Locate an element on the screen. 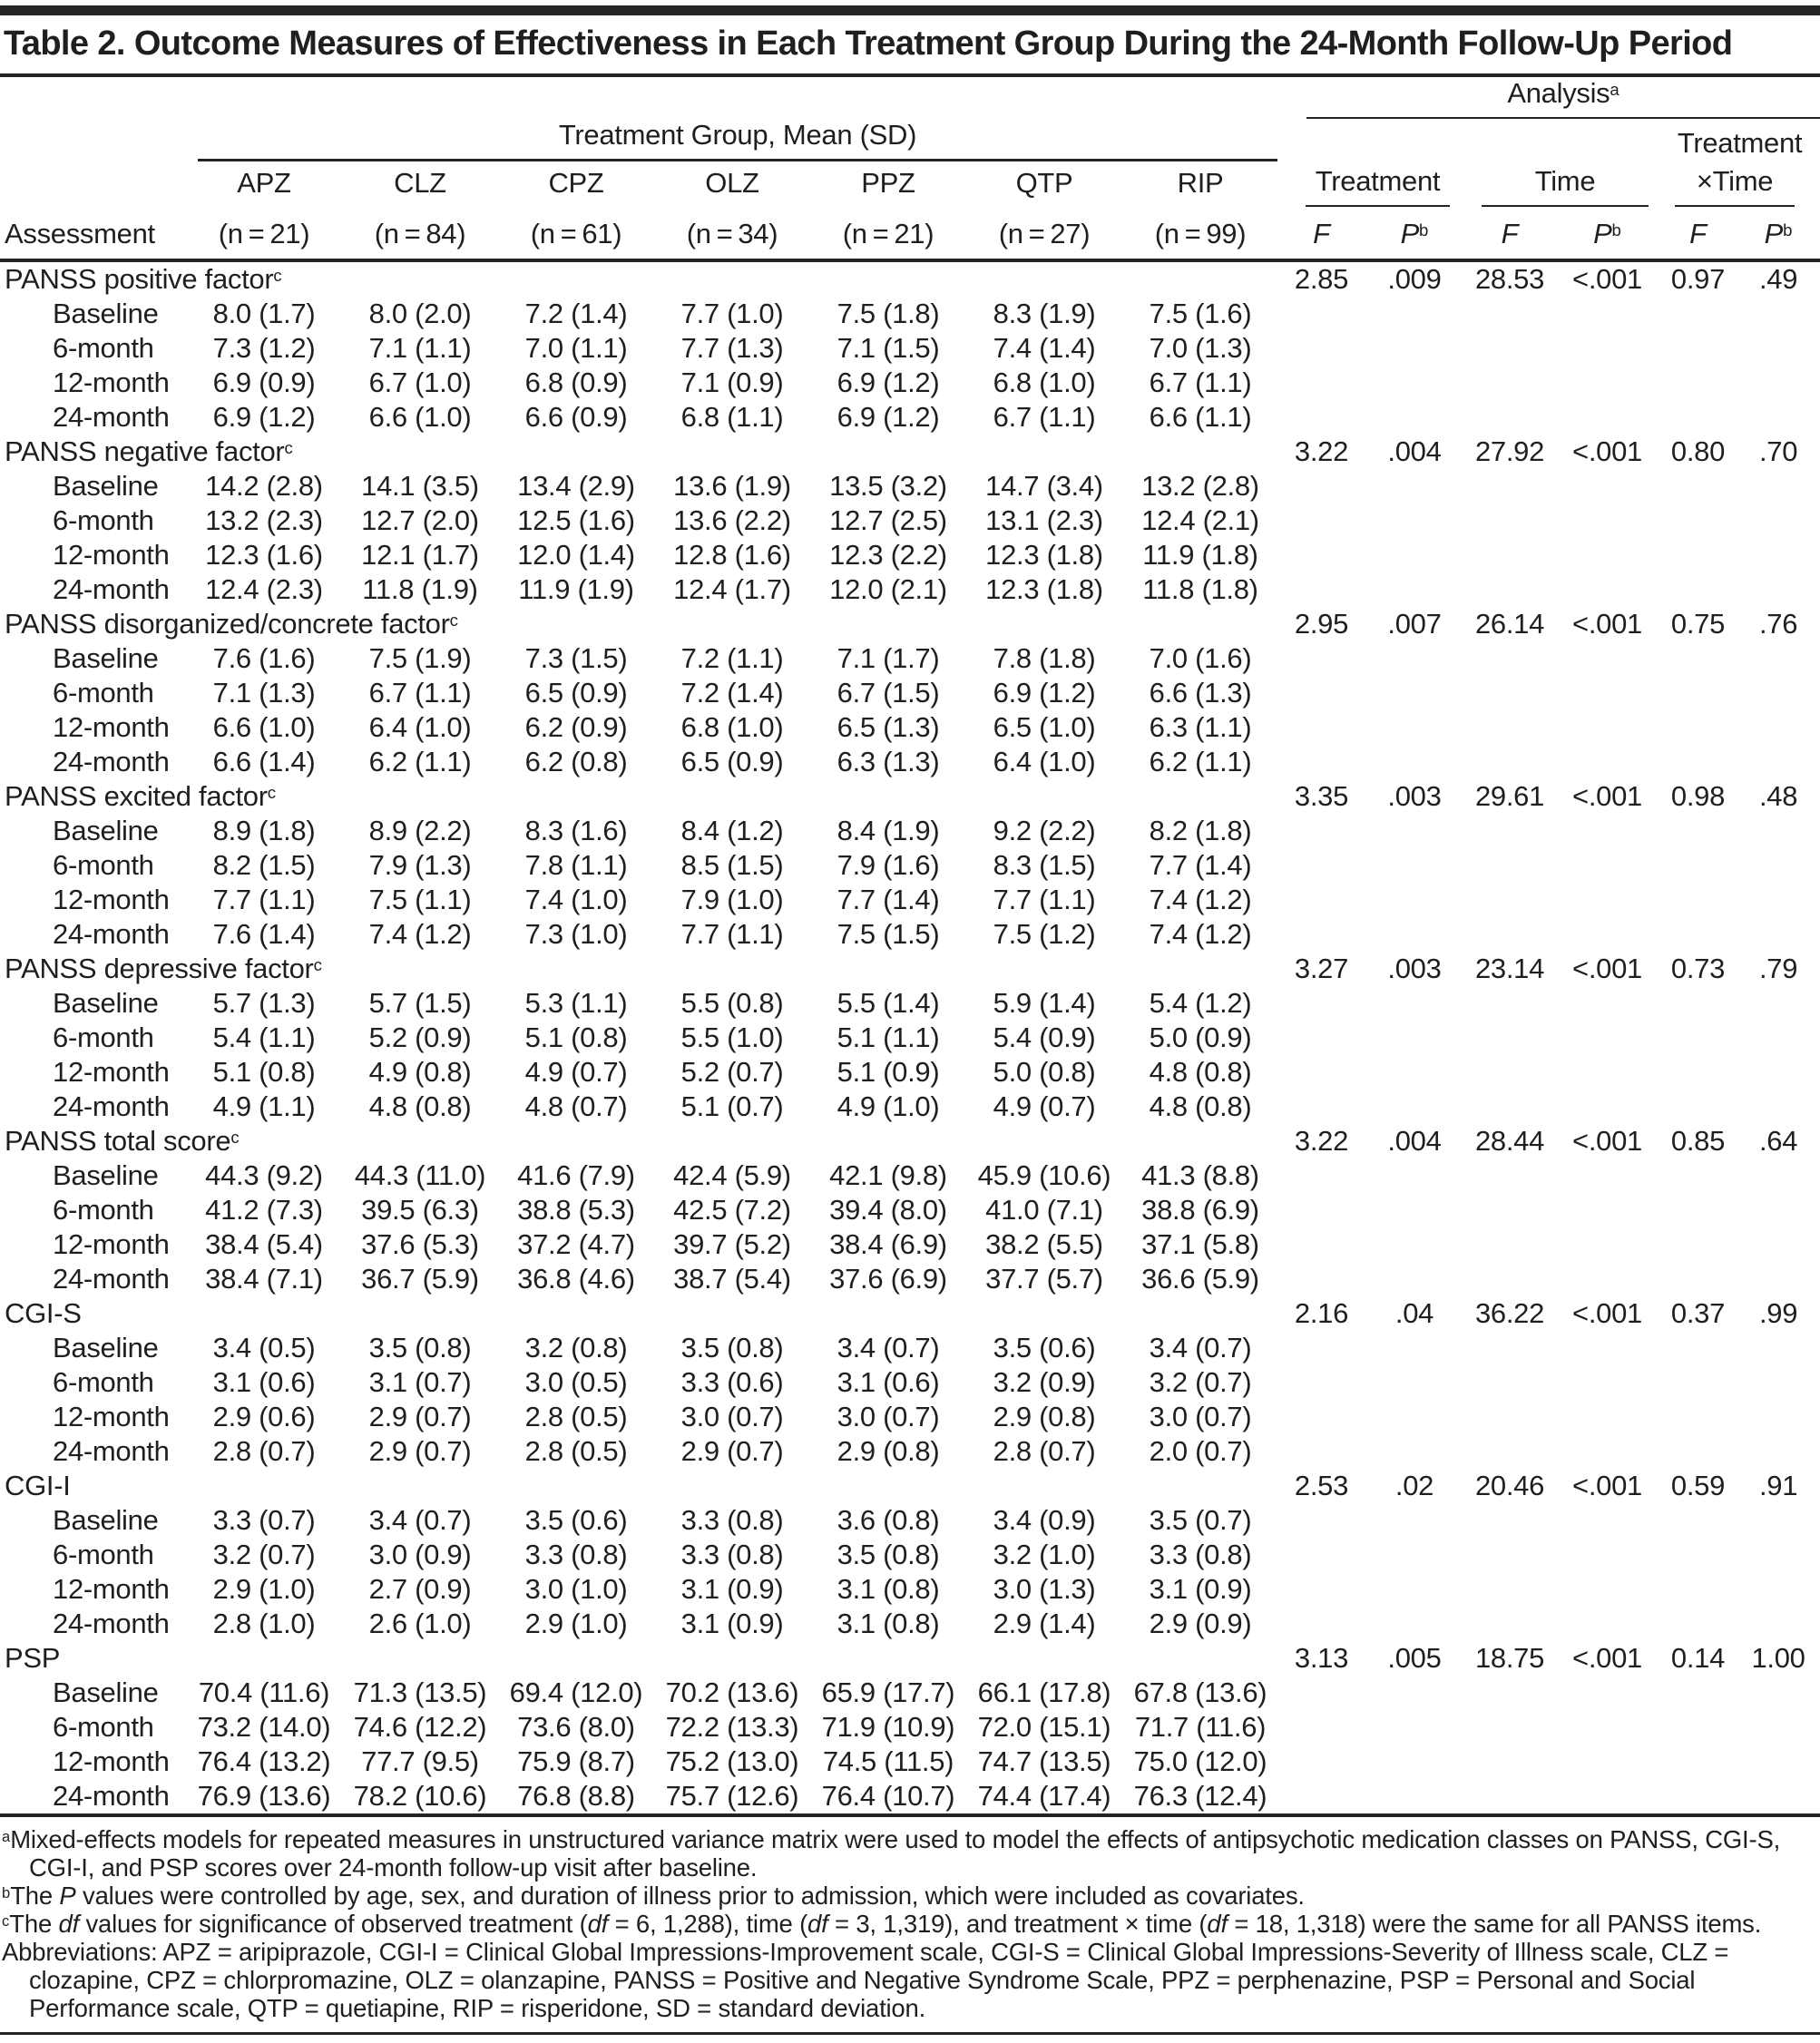 The image size is (1820, 2043). analysis-group-header: Analysisa is located at coordinates (1549, 98).